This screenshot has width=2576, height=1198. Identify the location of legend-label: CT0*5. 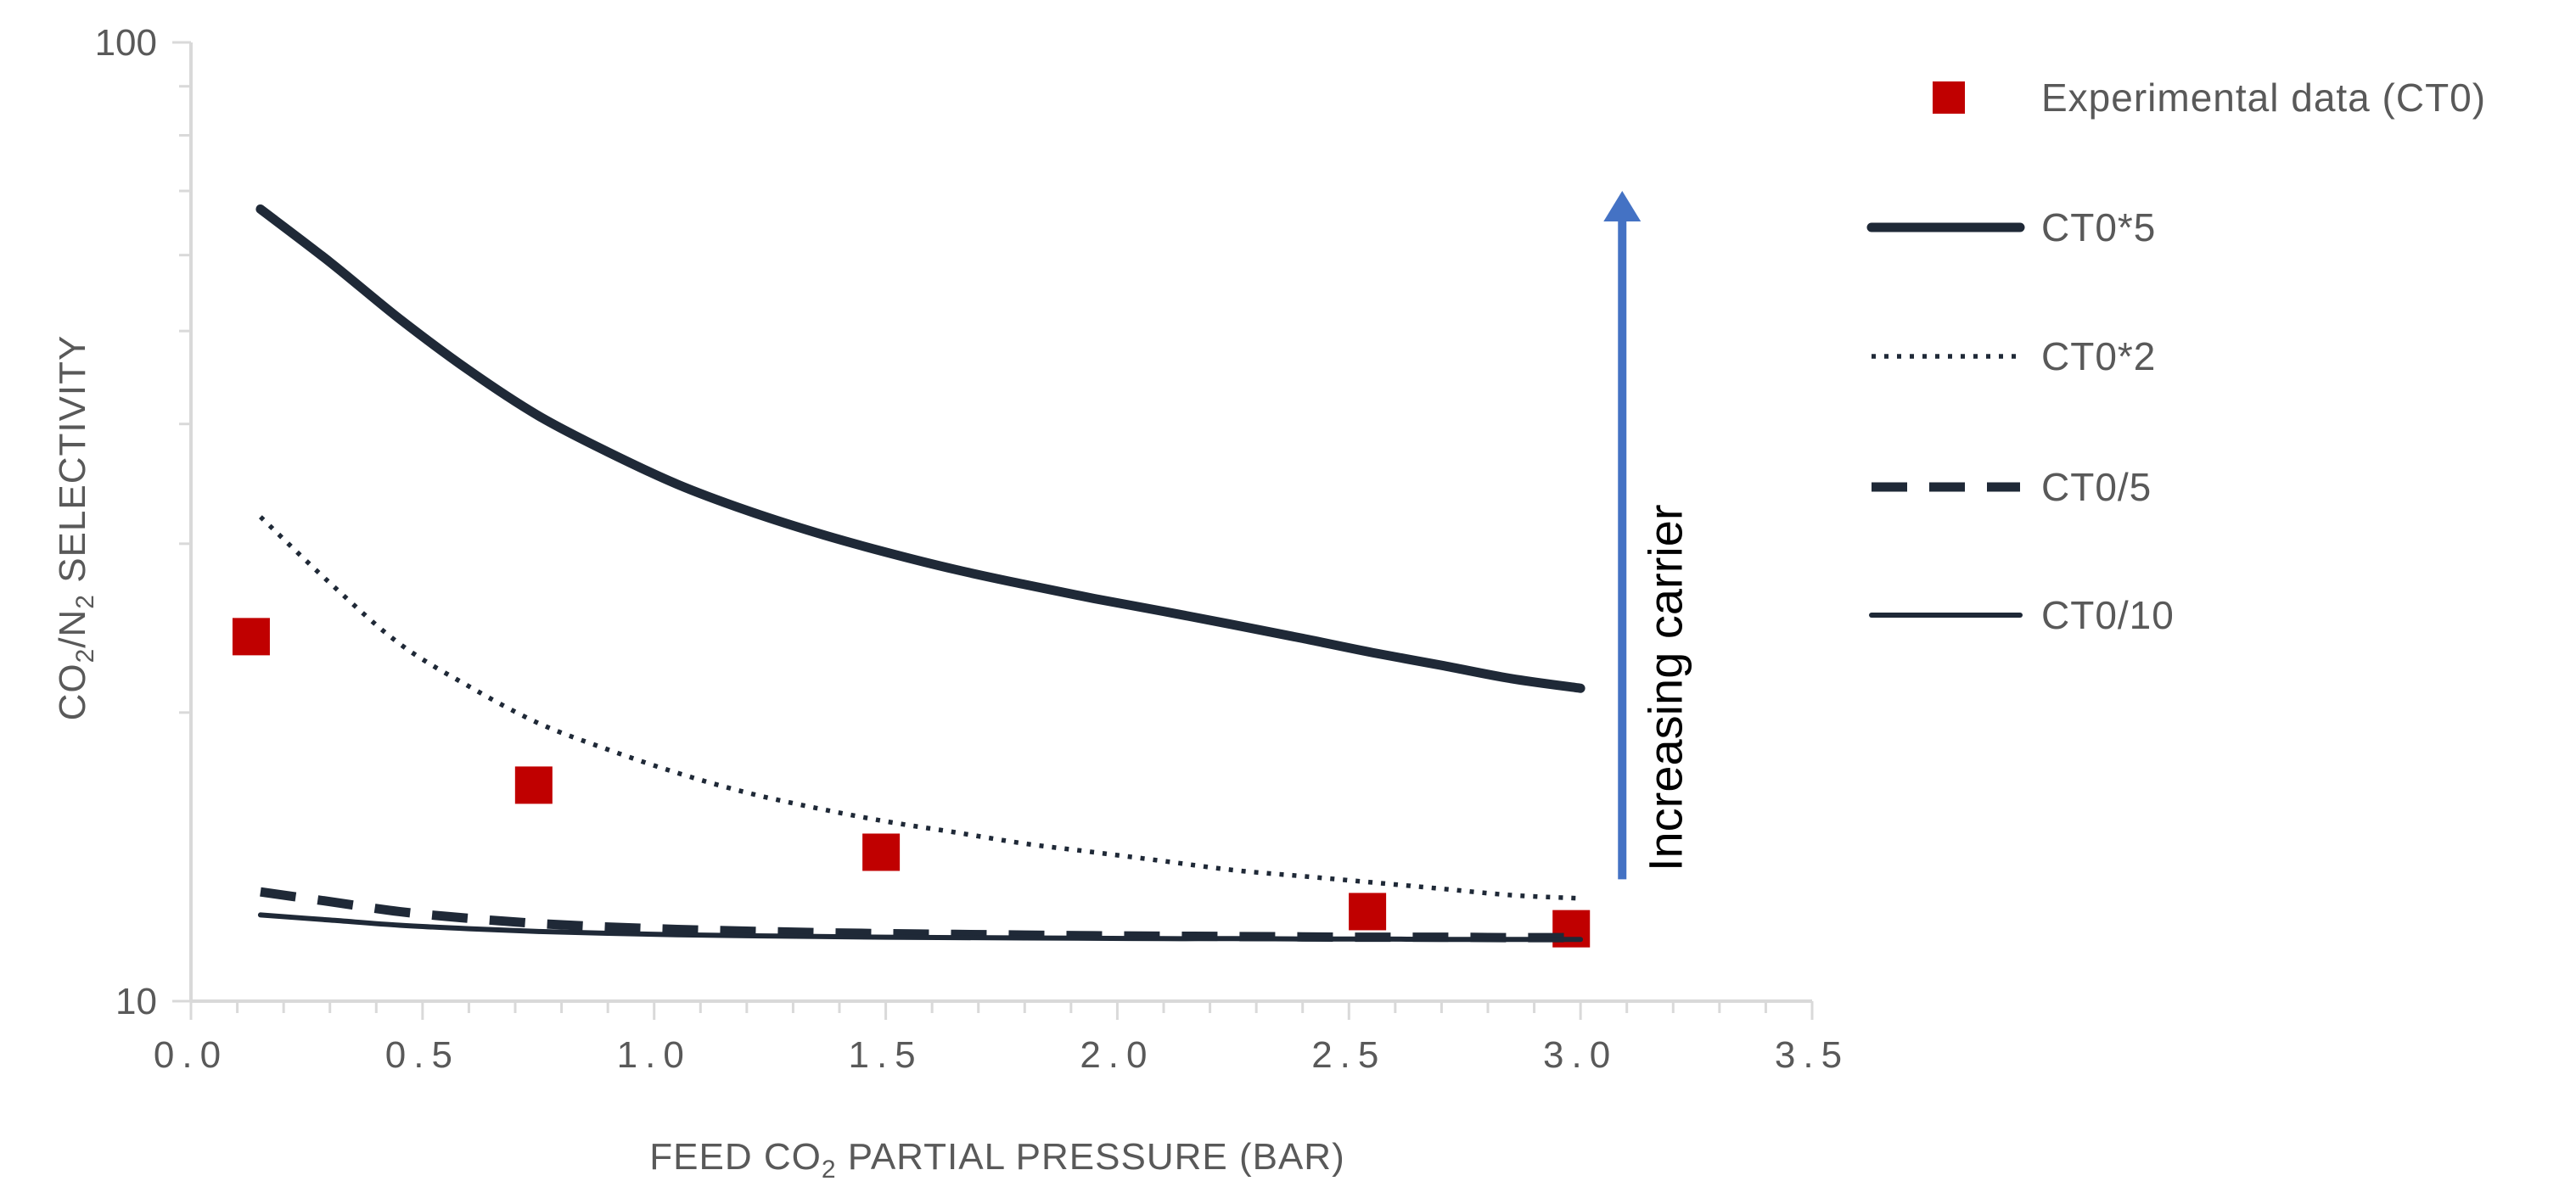
(2098, 227).